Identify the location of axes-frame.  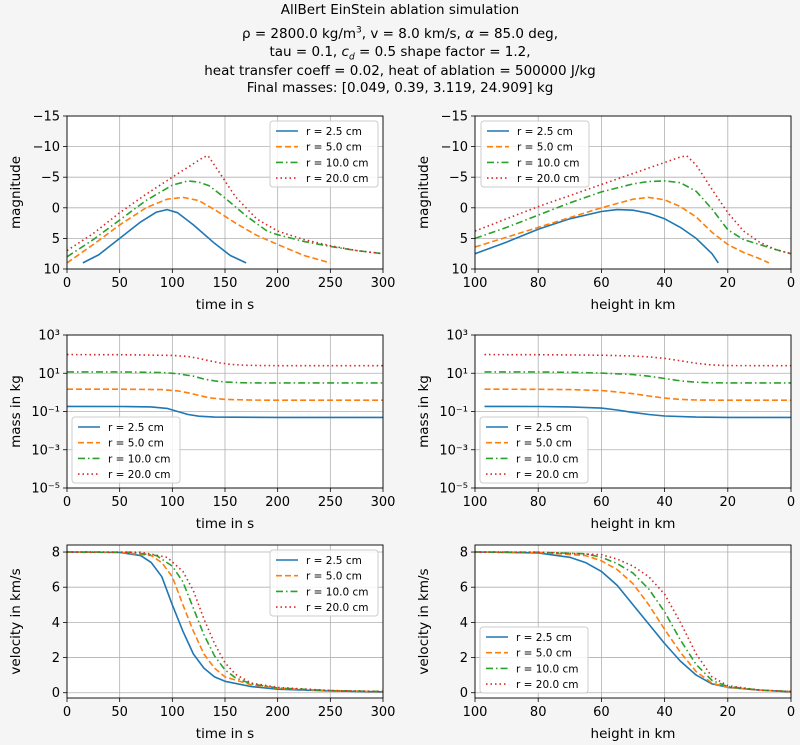
(633, 621).